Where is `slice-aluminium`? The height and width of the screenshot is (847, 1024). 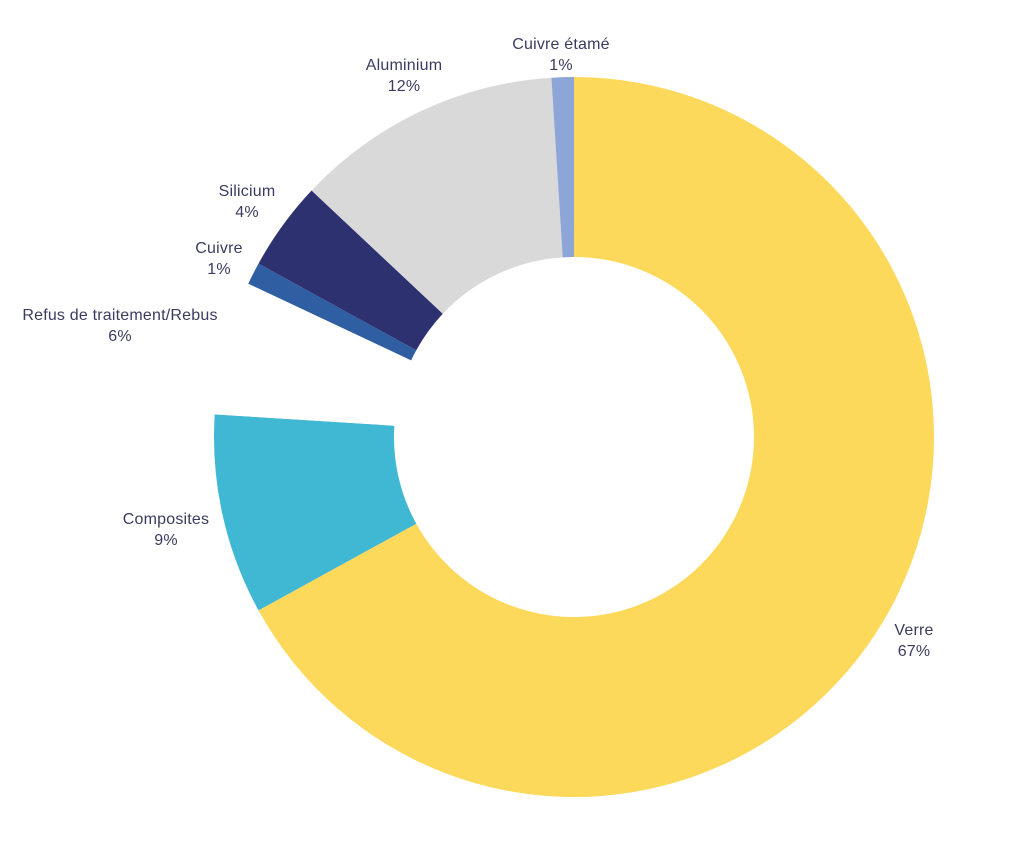
slice-aluminium is located at coordinates (437, 195).